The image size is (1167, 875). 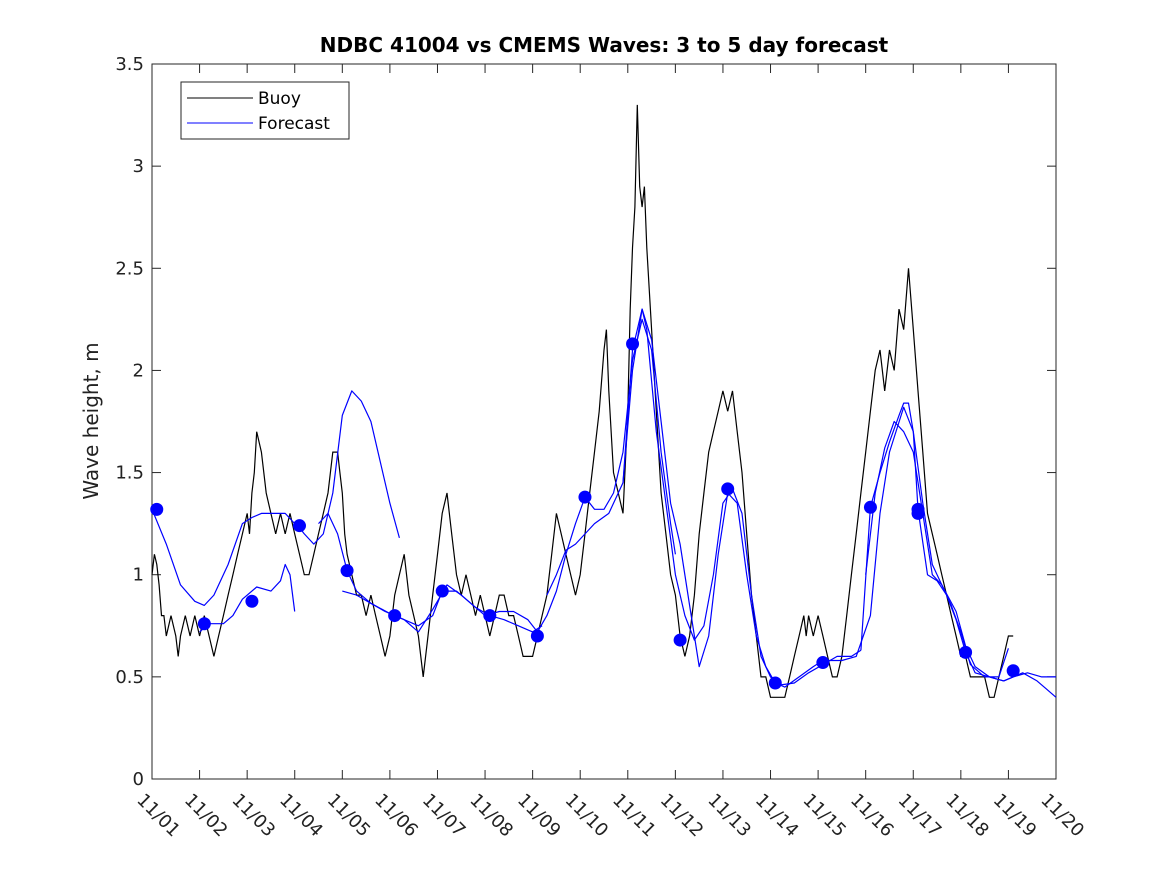 What do you see at coordinates (129, 677) in the screenshot?
I see `y-tick-label: 0.5` at bounding box center [129, 677].